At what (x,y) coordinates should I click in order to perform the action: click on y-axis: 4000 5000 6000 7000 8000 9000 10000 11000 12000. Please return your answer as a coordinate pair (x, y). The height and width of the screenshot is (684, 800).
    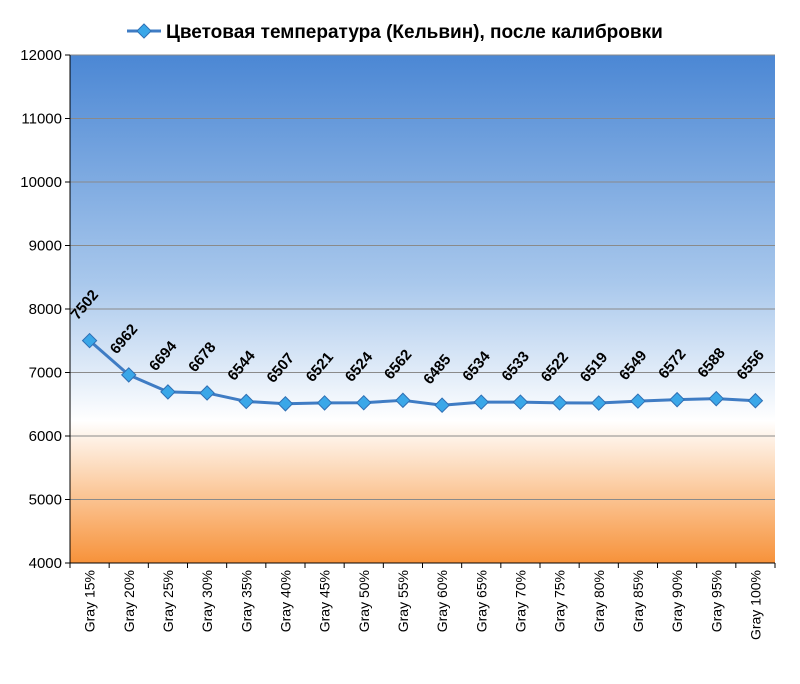
    Looking at the image, I should click on (45, 309).